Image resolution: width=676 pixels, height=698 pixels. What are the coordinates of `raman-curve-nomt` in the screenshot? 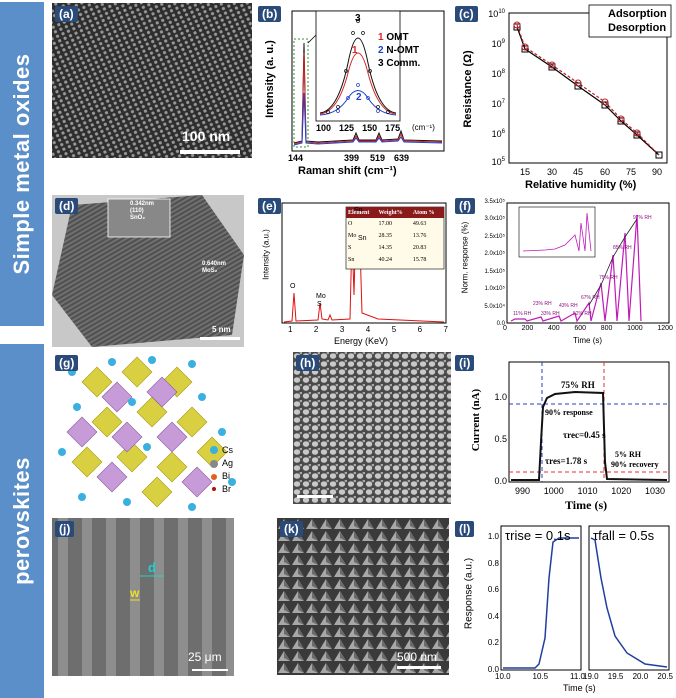 It's located at (368, 119).